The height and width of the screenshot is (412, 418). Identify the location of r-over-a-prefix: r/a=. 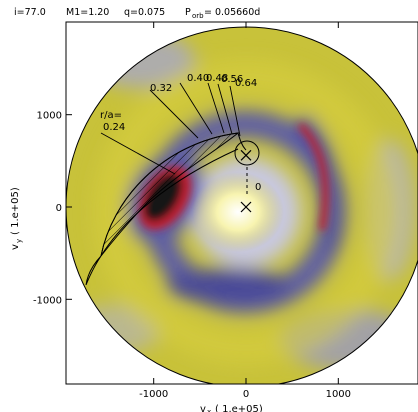
(111, 115).